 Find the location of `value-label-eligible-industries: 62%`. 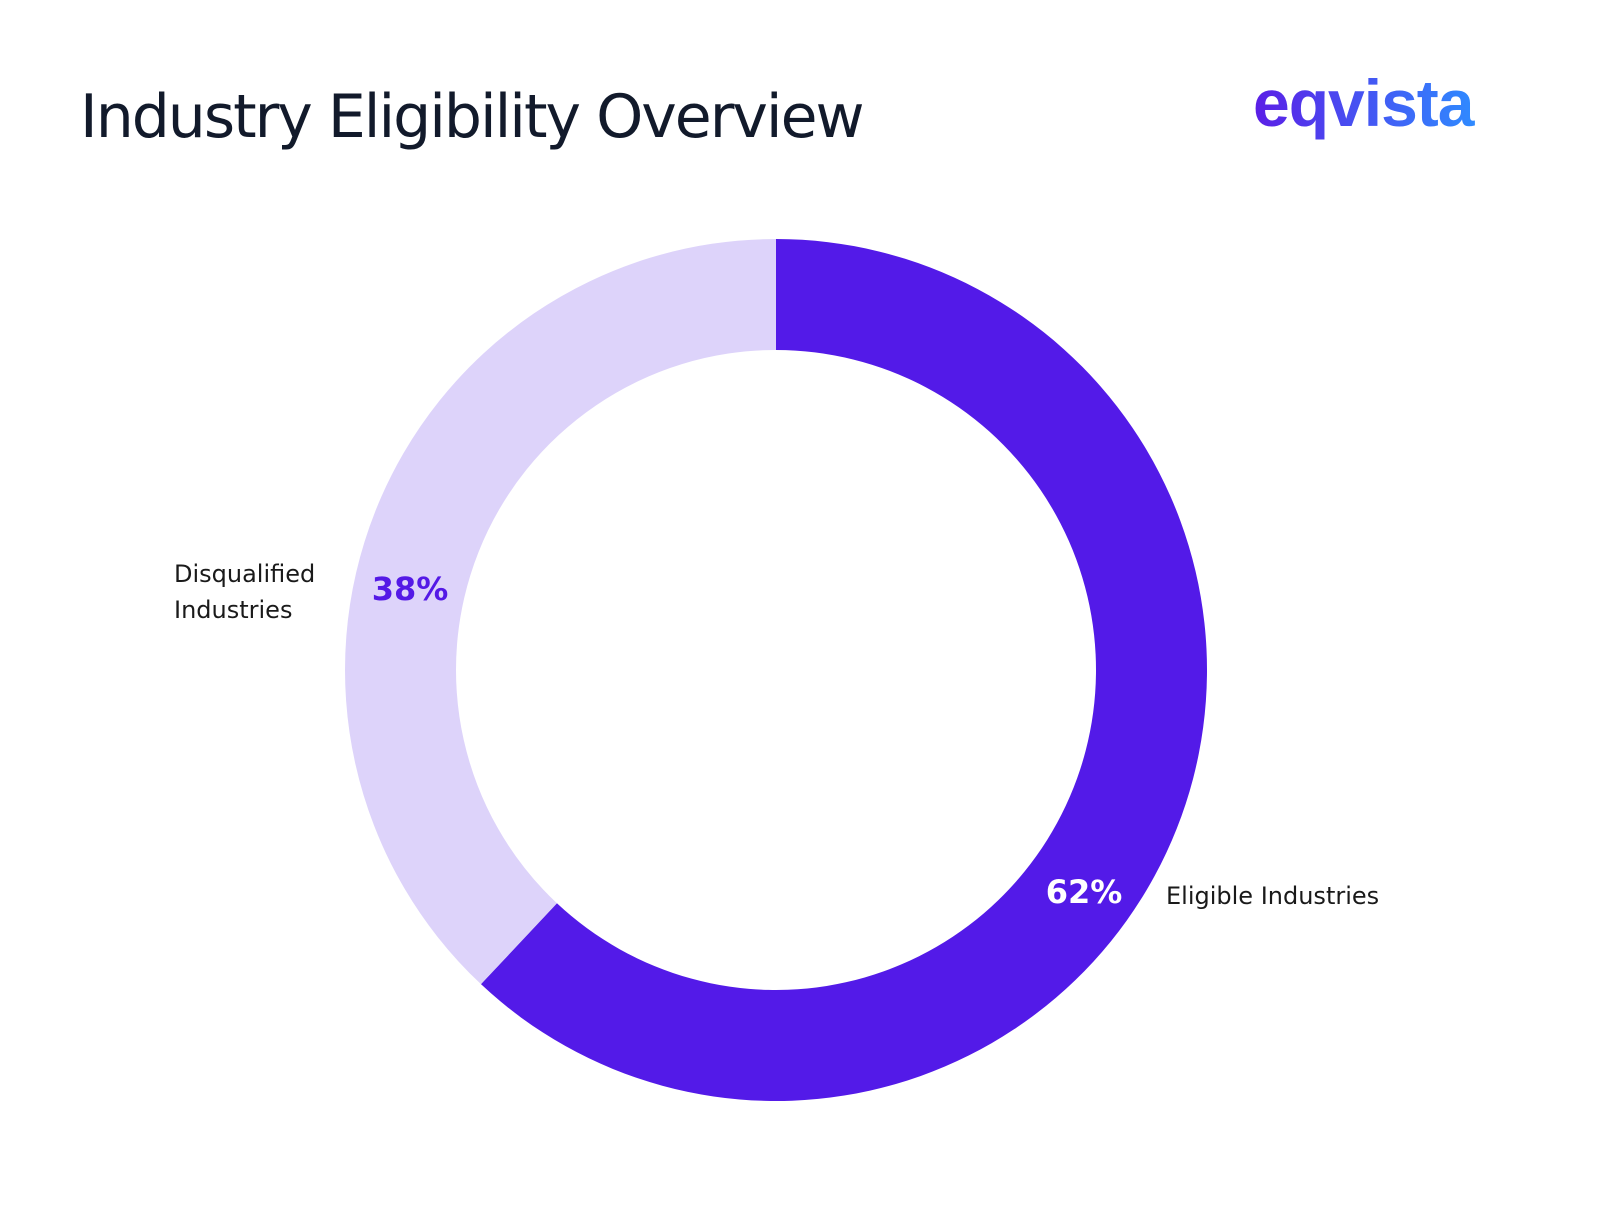

value-label-eligible-industries: 62% is located at coordinates (1084, 892).